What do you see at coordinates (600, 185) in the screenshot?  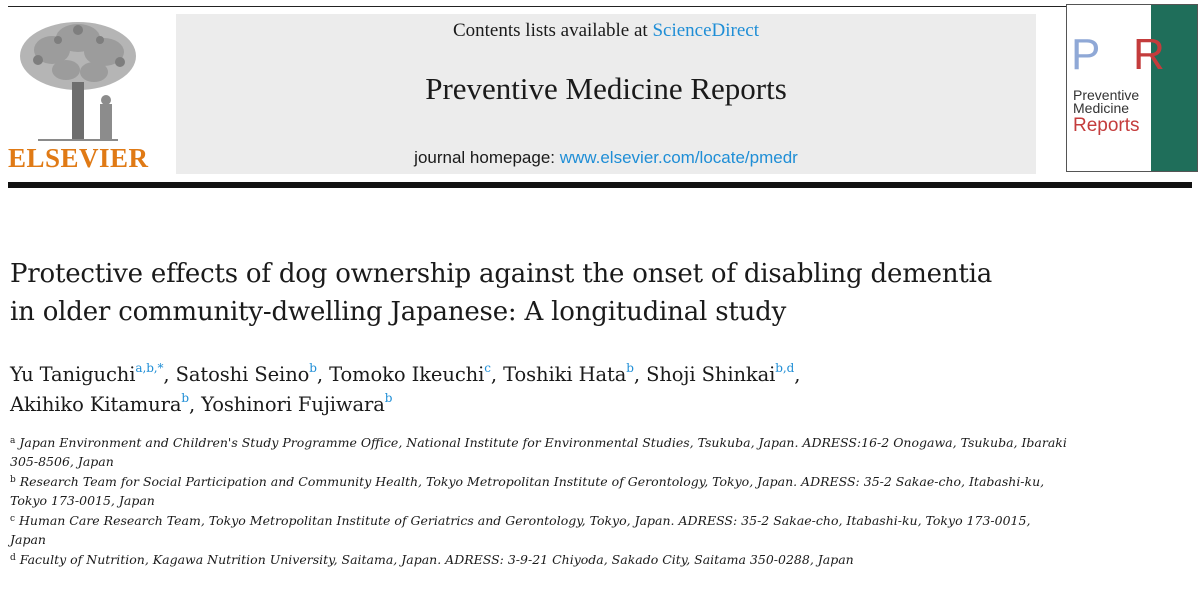 I see `header-divider` at bounding box center [600, 185].